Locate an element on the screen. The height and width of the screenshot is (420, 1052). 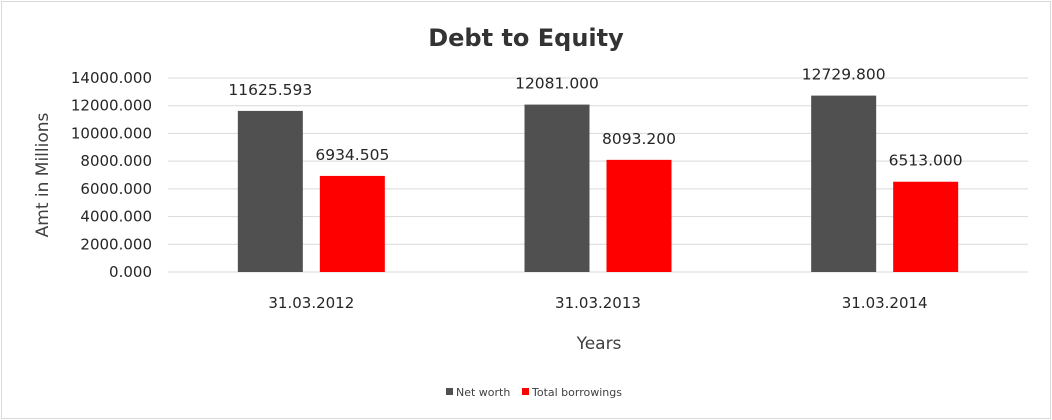
y-tick-label: 0.000 is located at coordinates (130, 272).